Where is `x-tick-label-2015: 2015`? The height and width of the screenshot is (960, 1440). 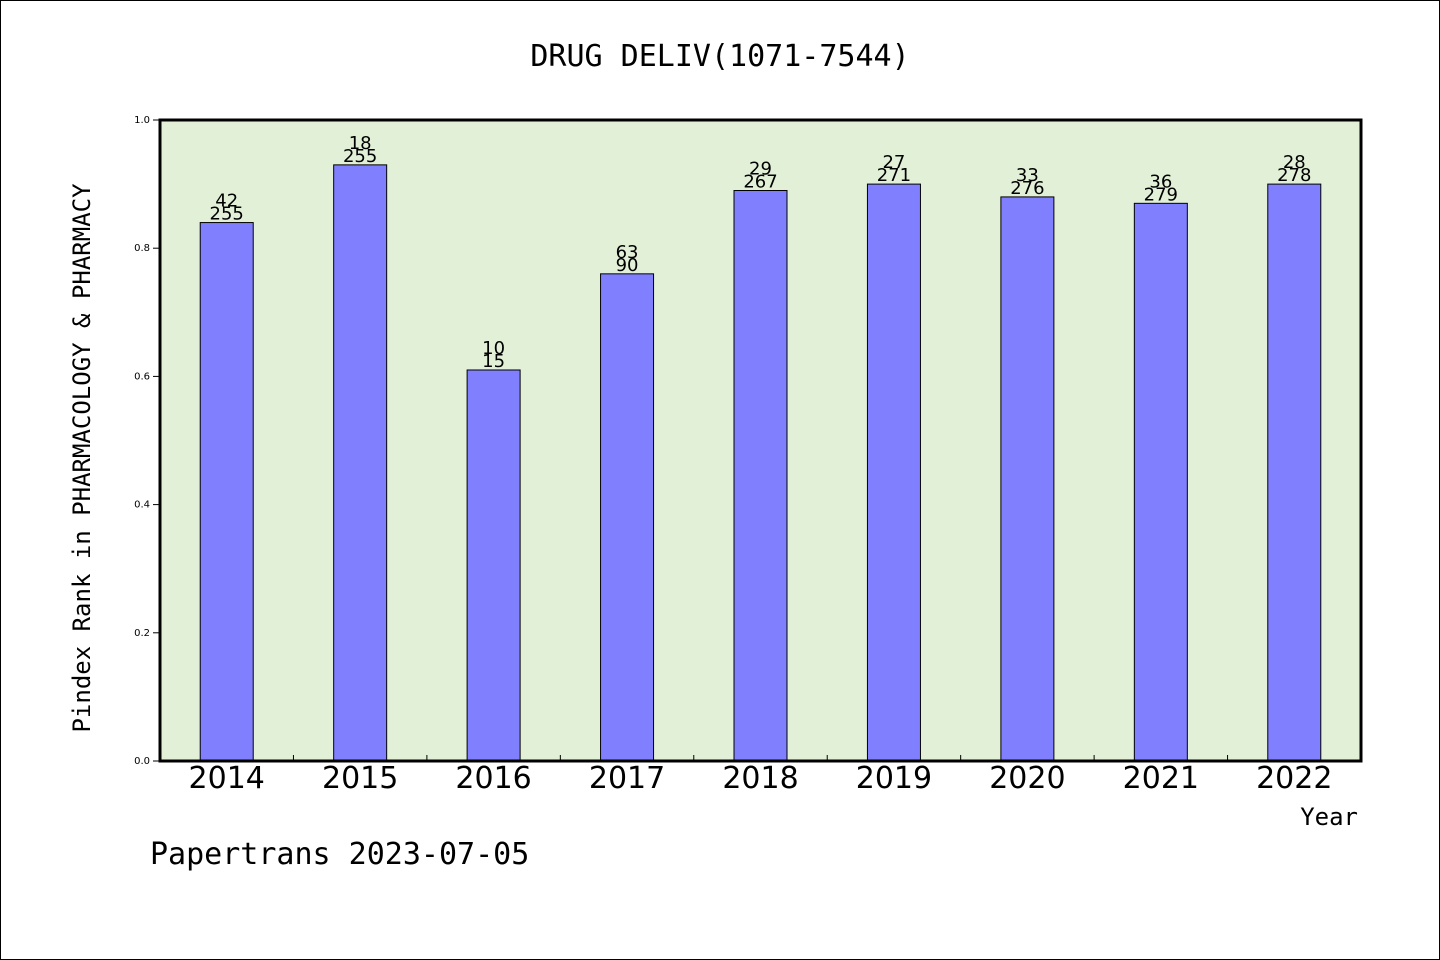
x-tick-label-2015: 2015 is located at coordinates (360, 778).